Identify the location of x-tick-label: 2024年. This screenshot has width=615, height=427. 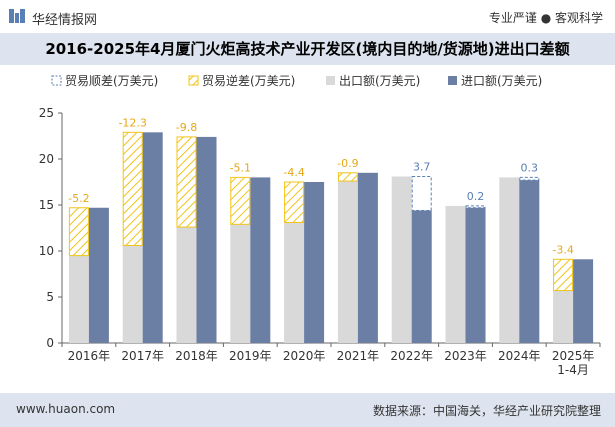
(519, 356).